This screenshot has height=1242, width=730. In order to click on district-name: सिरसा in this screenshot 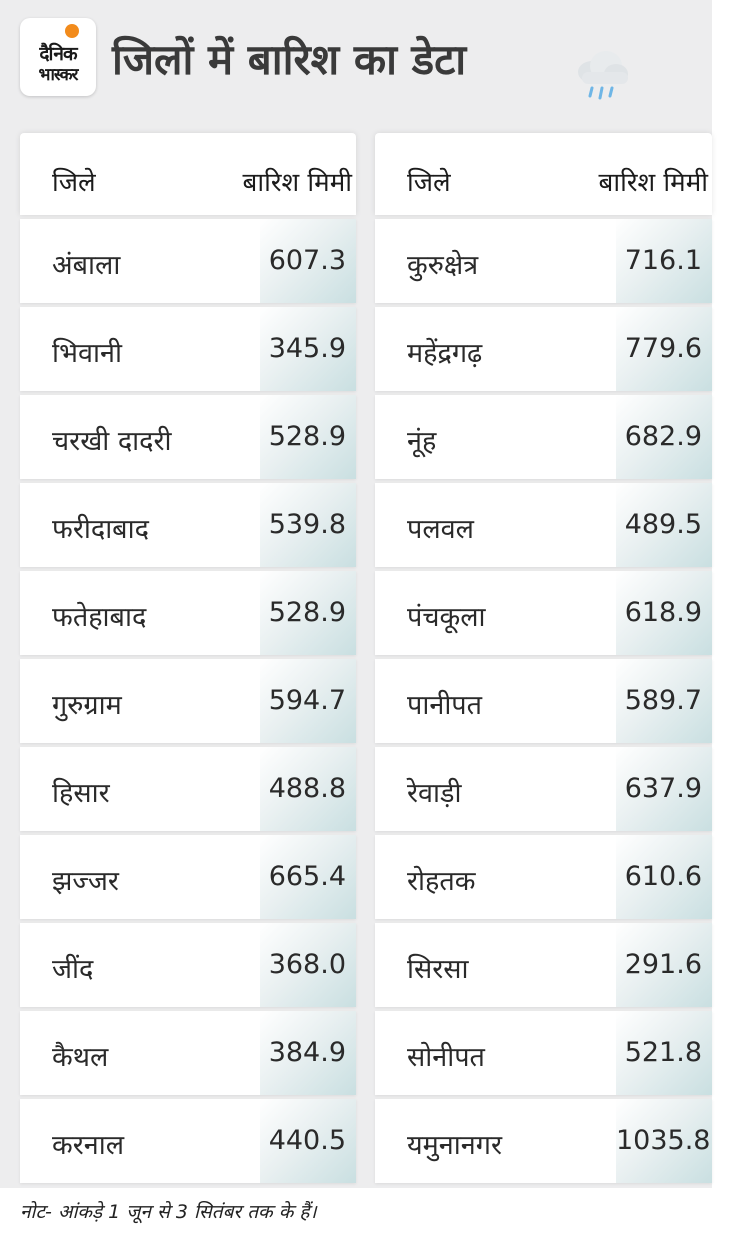, I will do `click(438, 969)`.